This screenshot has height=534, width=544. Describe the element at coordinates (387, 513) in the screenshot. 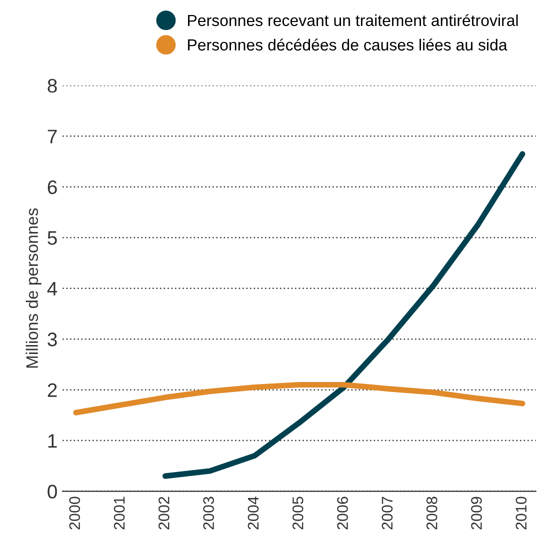

I see `x-tick-label: 2007` at that location.